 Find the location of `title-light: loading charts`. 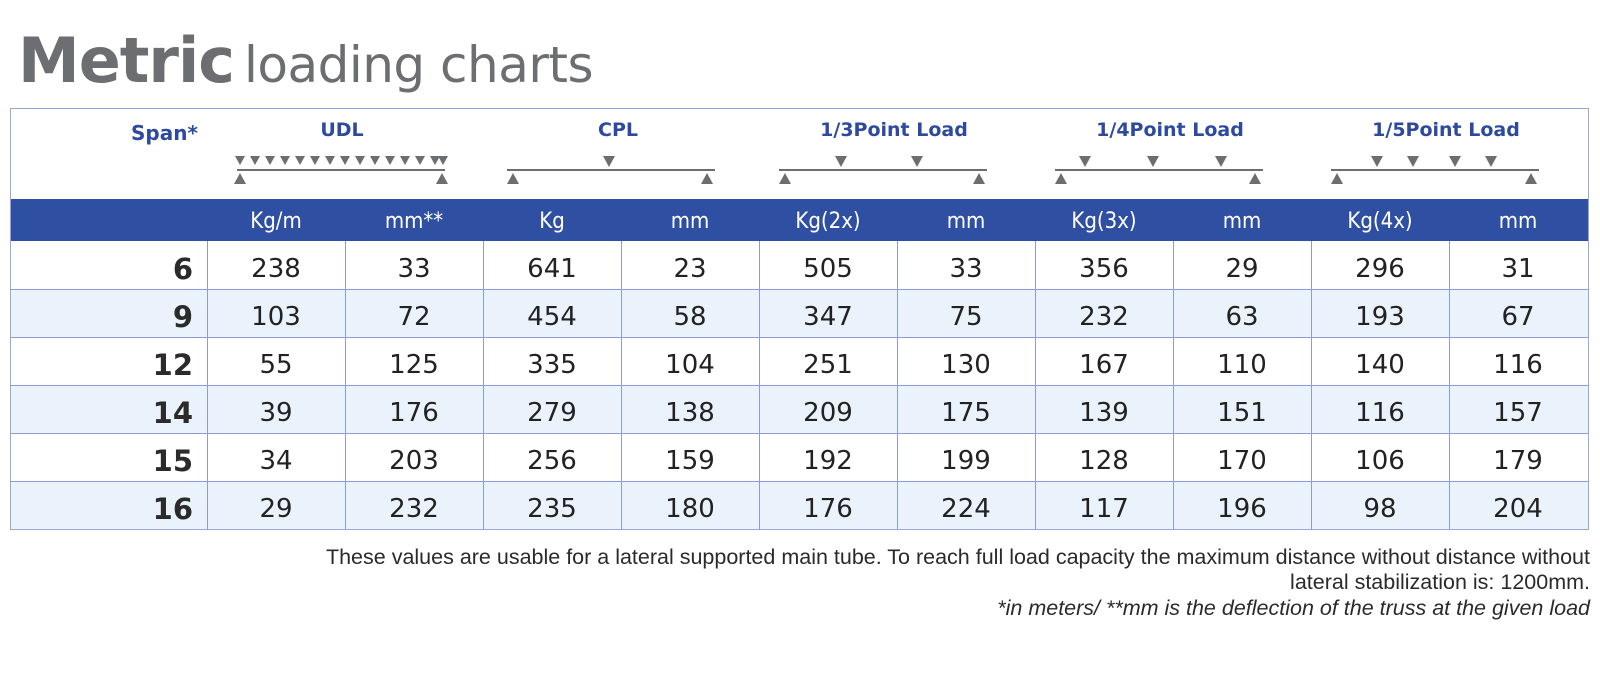

title-light: loading charts is located at coordinates (418, 65).